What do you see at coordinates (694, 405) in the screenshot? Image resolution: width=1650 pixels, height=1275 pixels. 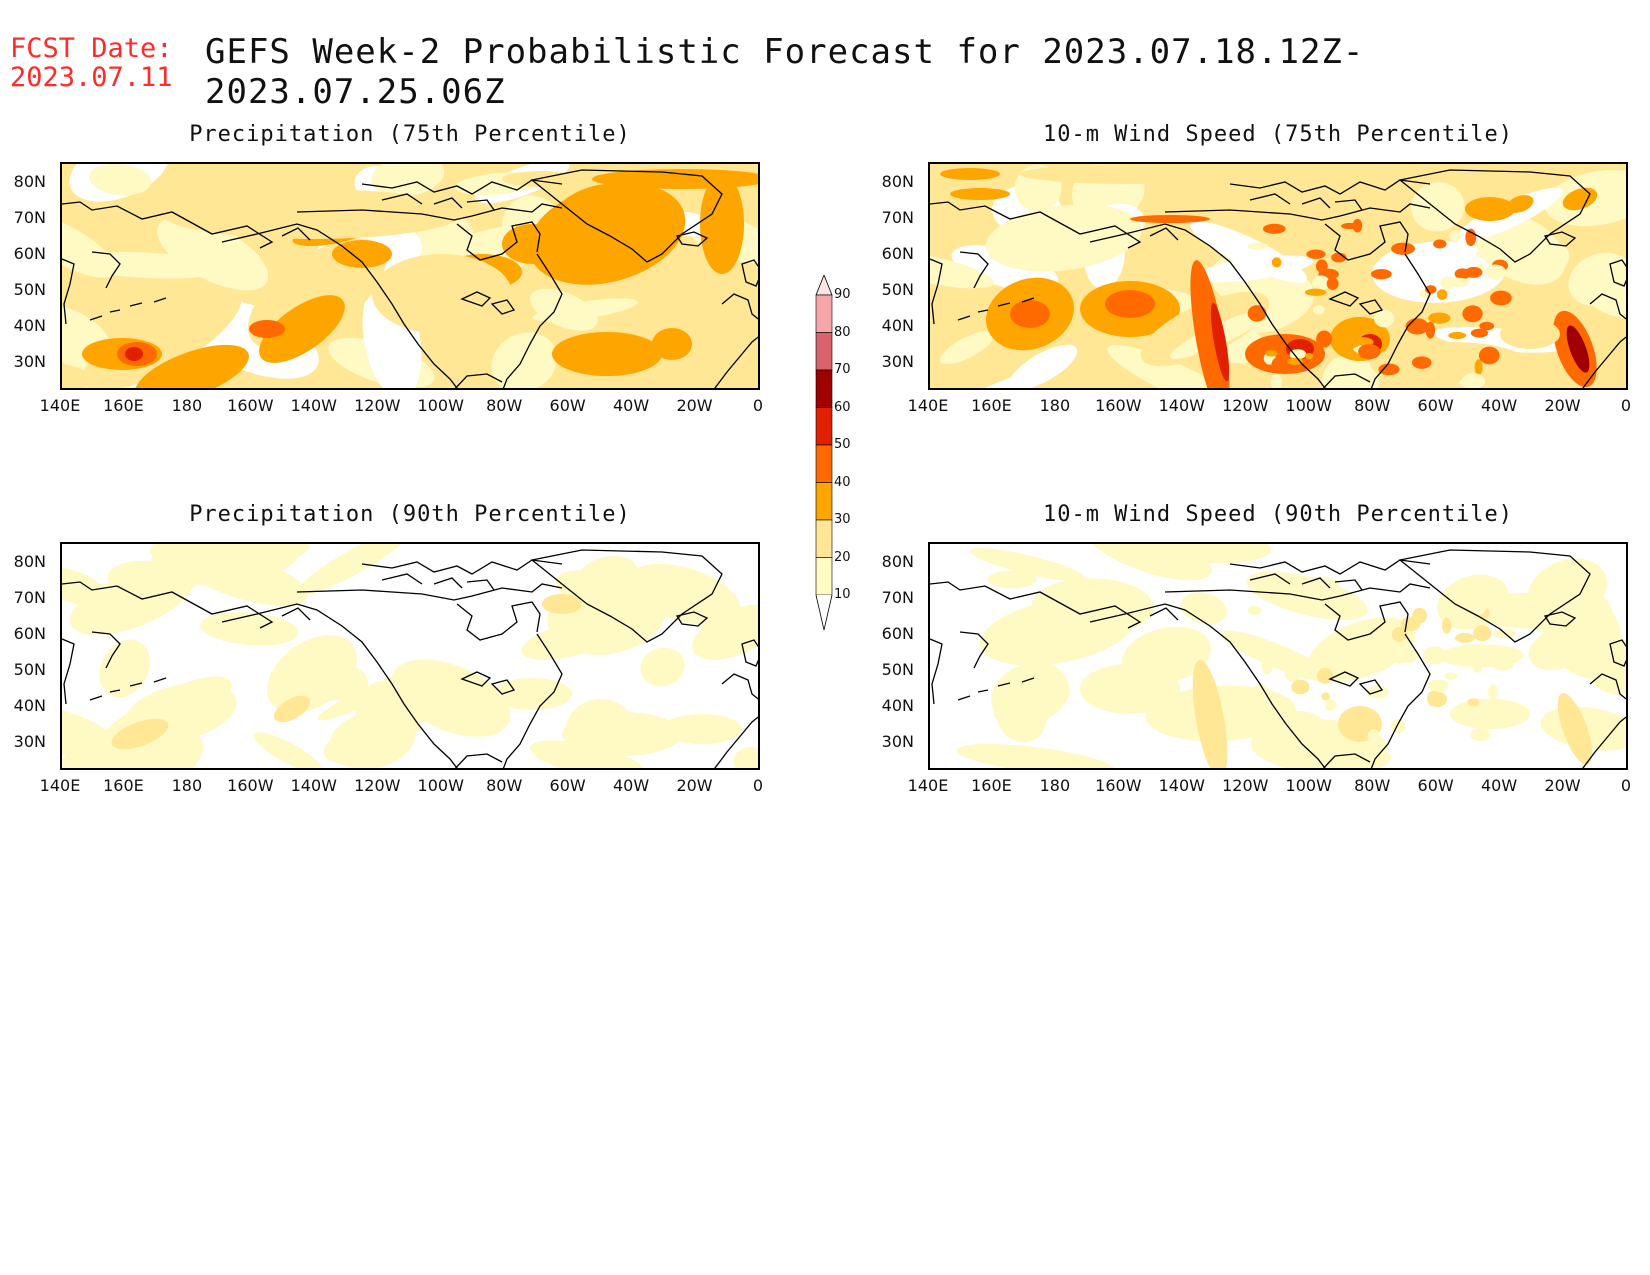 I see `longitude-tick-label: 20W` at bounding box center [694, 405].